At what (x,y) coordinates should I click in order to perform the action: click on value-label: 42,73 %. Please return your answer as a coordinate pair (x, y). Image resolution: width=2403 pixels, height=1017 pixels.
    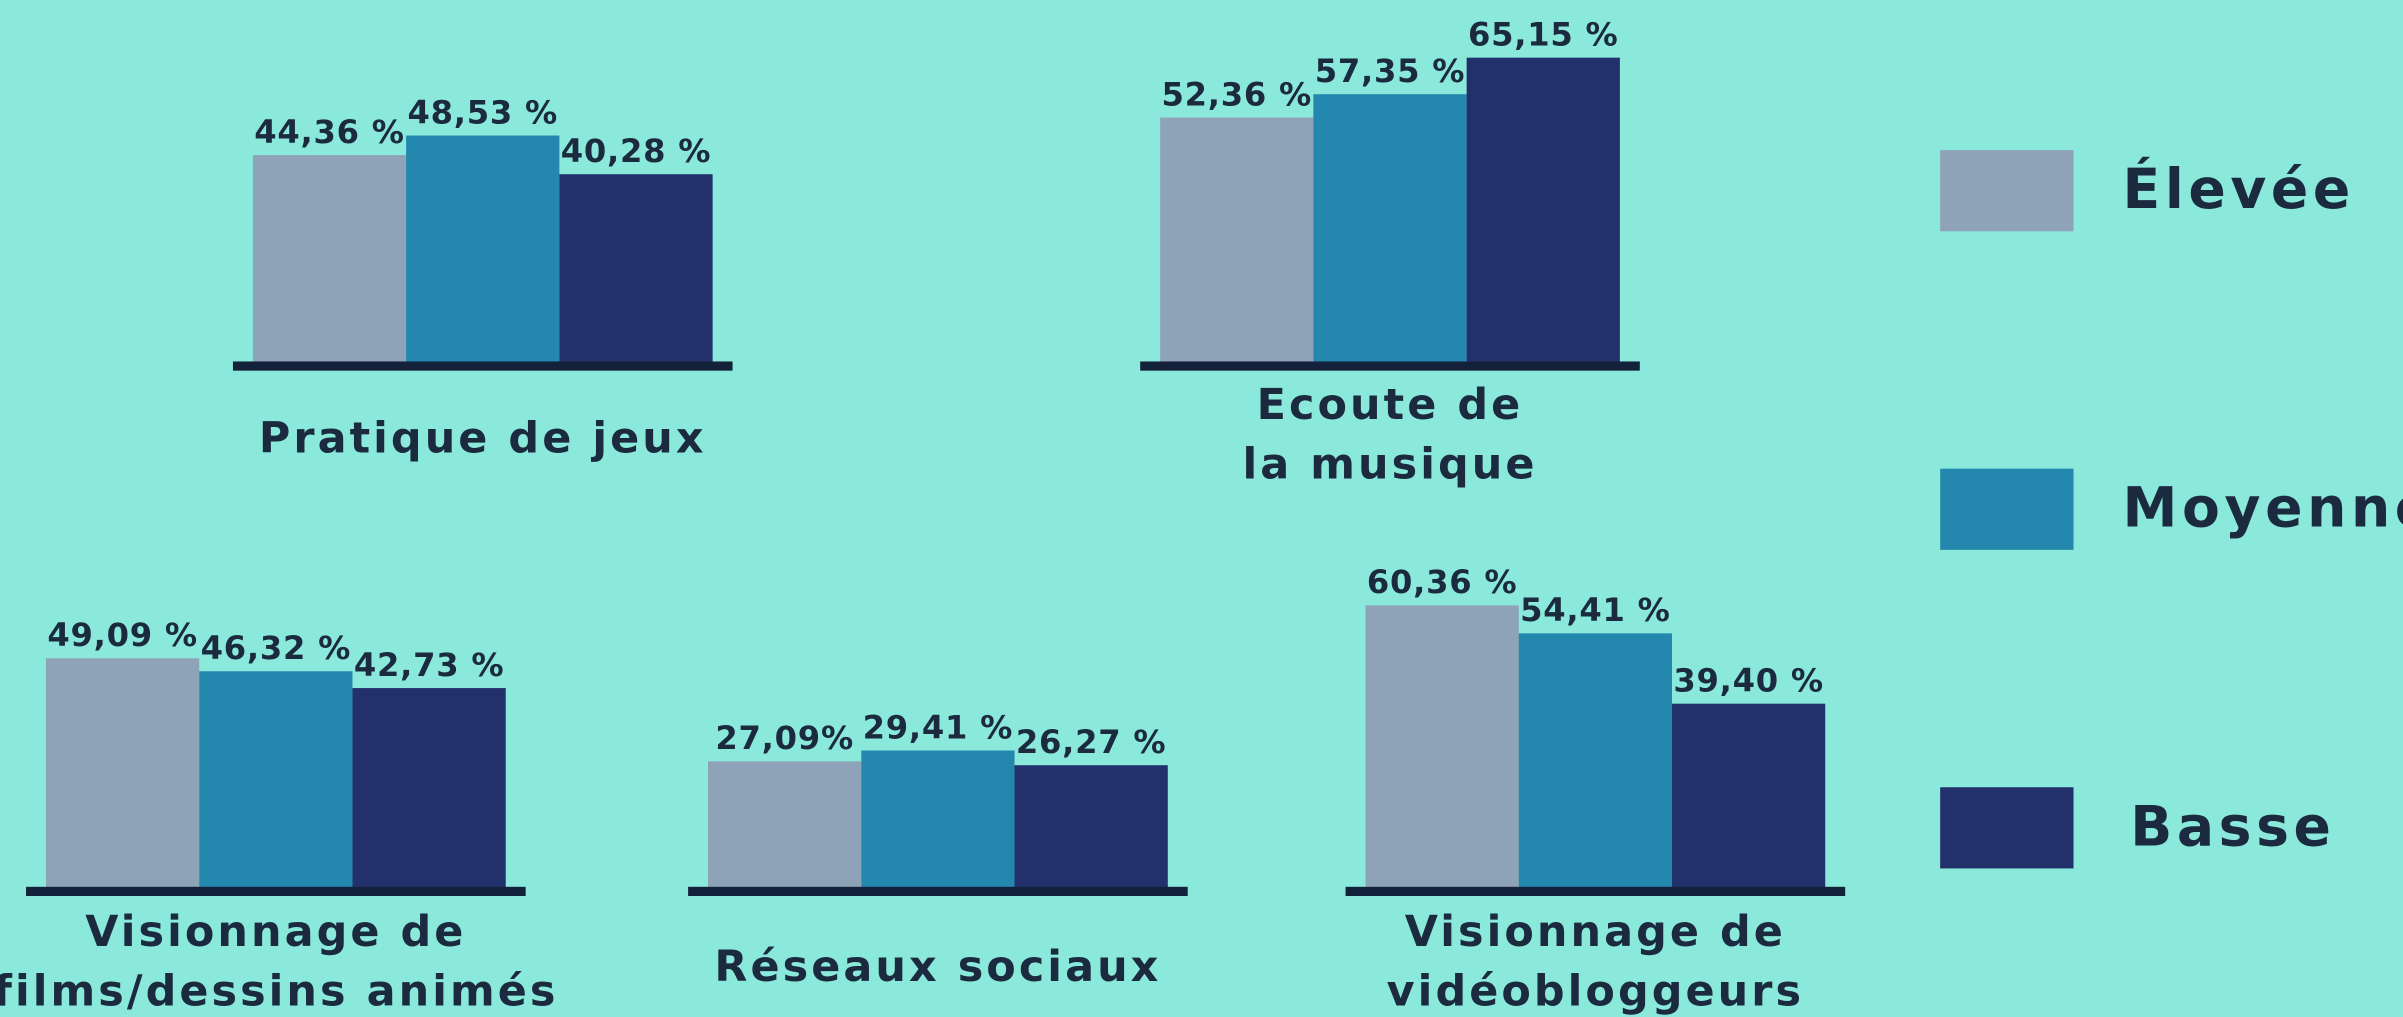
    Looking at the image, I should click on (429, 665).